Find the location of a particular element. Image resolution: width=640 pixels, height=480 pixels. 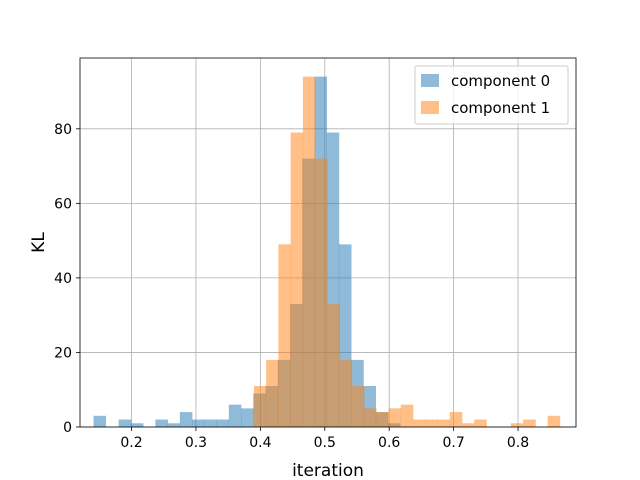

legend-label-component-1: component 1 is located at coordinates (500, 108).